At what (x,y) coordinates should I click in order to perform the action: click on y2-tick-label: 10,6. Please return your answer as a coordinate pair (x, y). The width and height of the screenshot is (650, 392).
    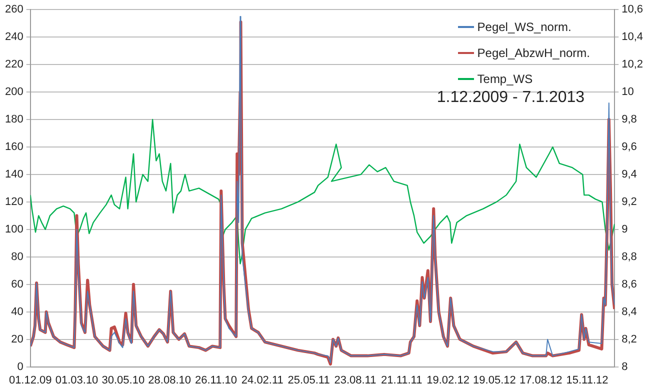
    Looking at the image, I should click on (633, 10).